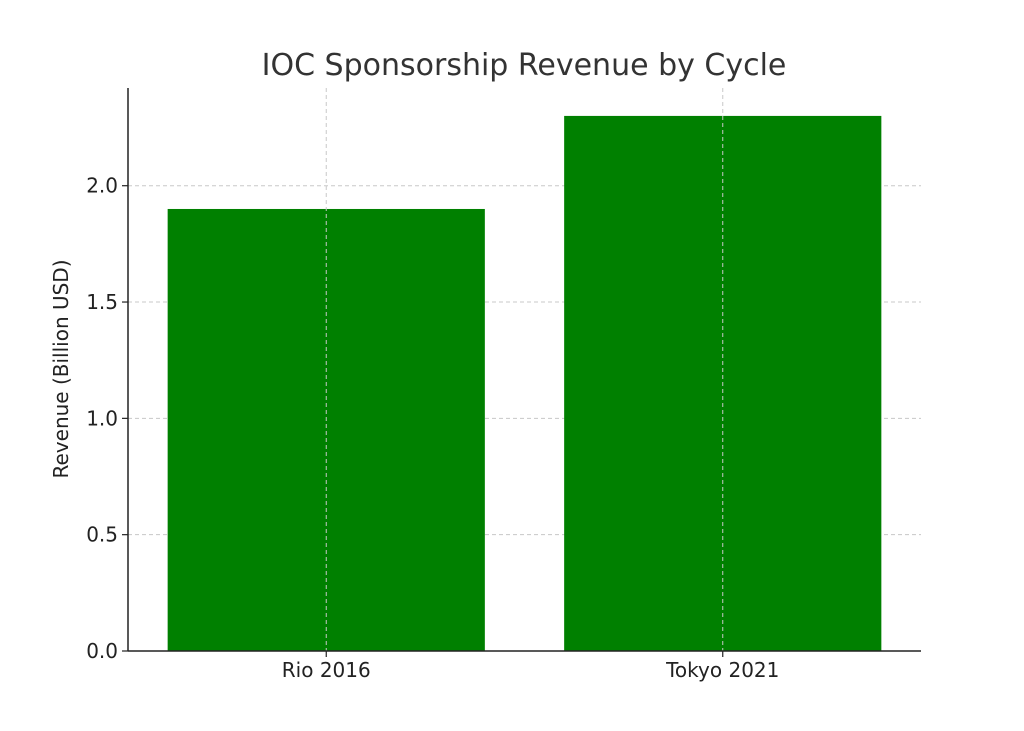 The image size is (1024, 731). I want to click on y-axis-label: Revenue (Billion USD), so click(61, 368).